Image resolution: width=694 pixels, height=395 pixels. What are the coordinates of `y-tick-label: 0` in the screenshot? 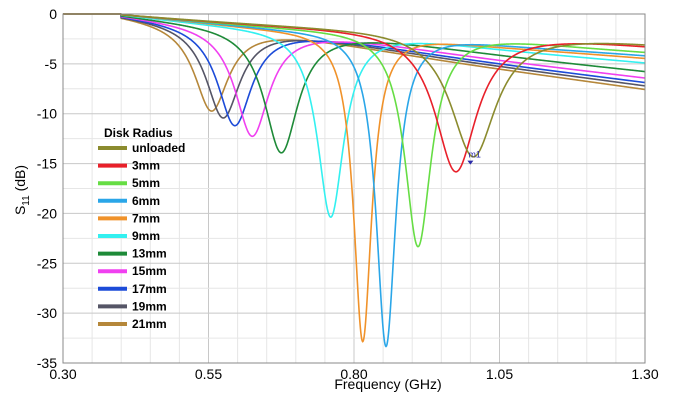 It's located at (53, 14).